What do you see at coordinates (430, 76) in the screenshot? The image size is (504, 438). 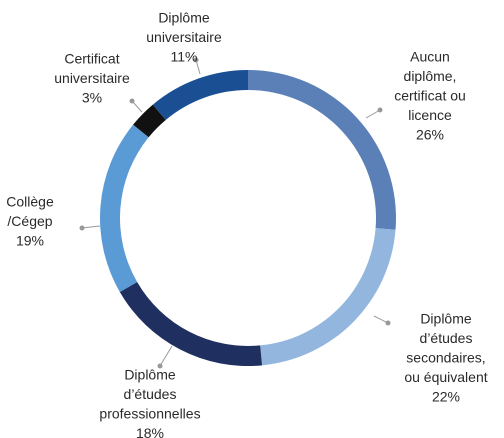 I see `slice-label: diplôme,` at bounding box center [430, 76].